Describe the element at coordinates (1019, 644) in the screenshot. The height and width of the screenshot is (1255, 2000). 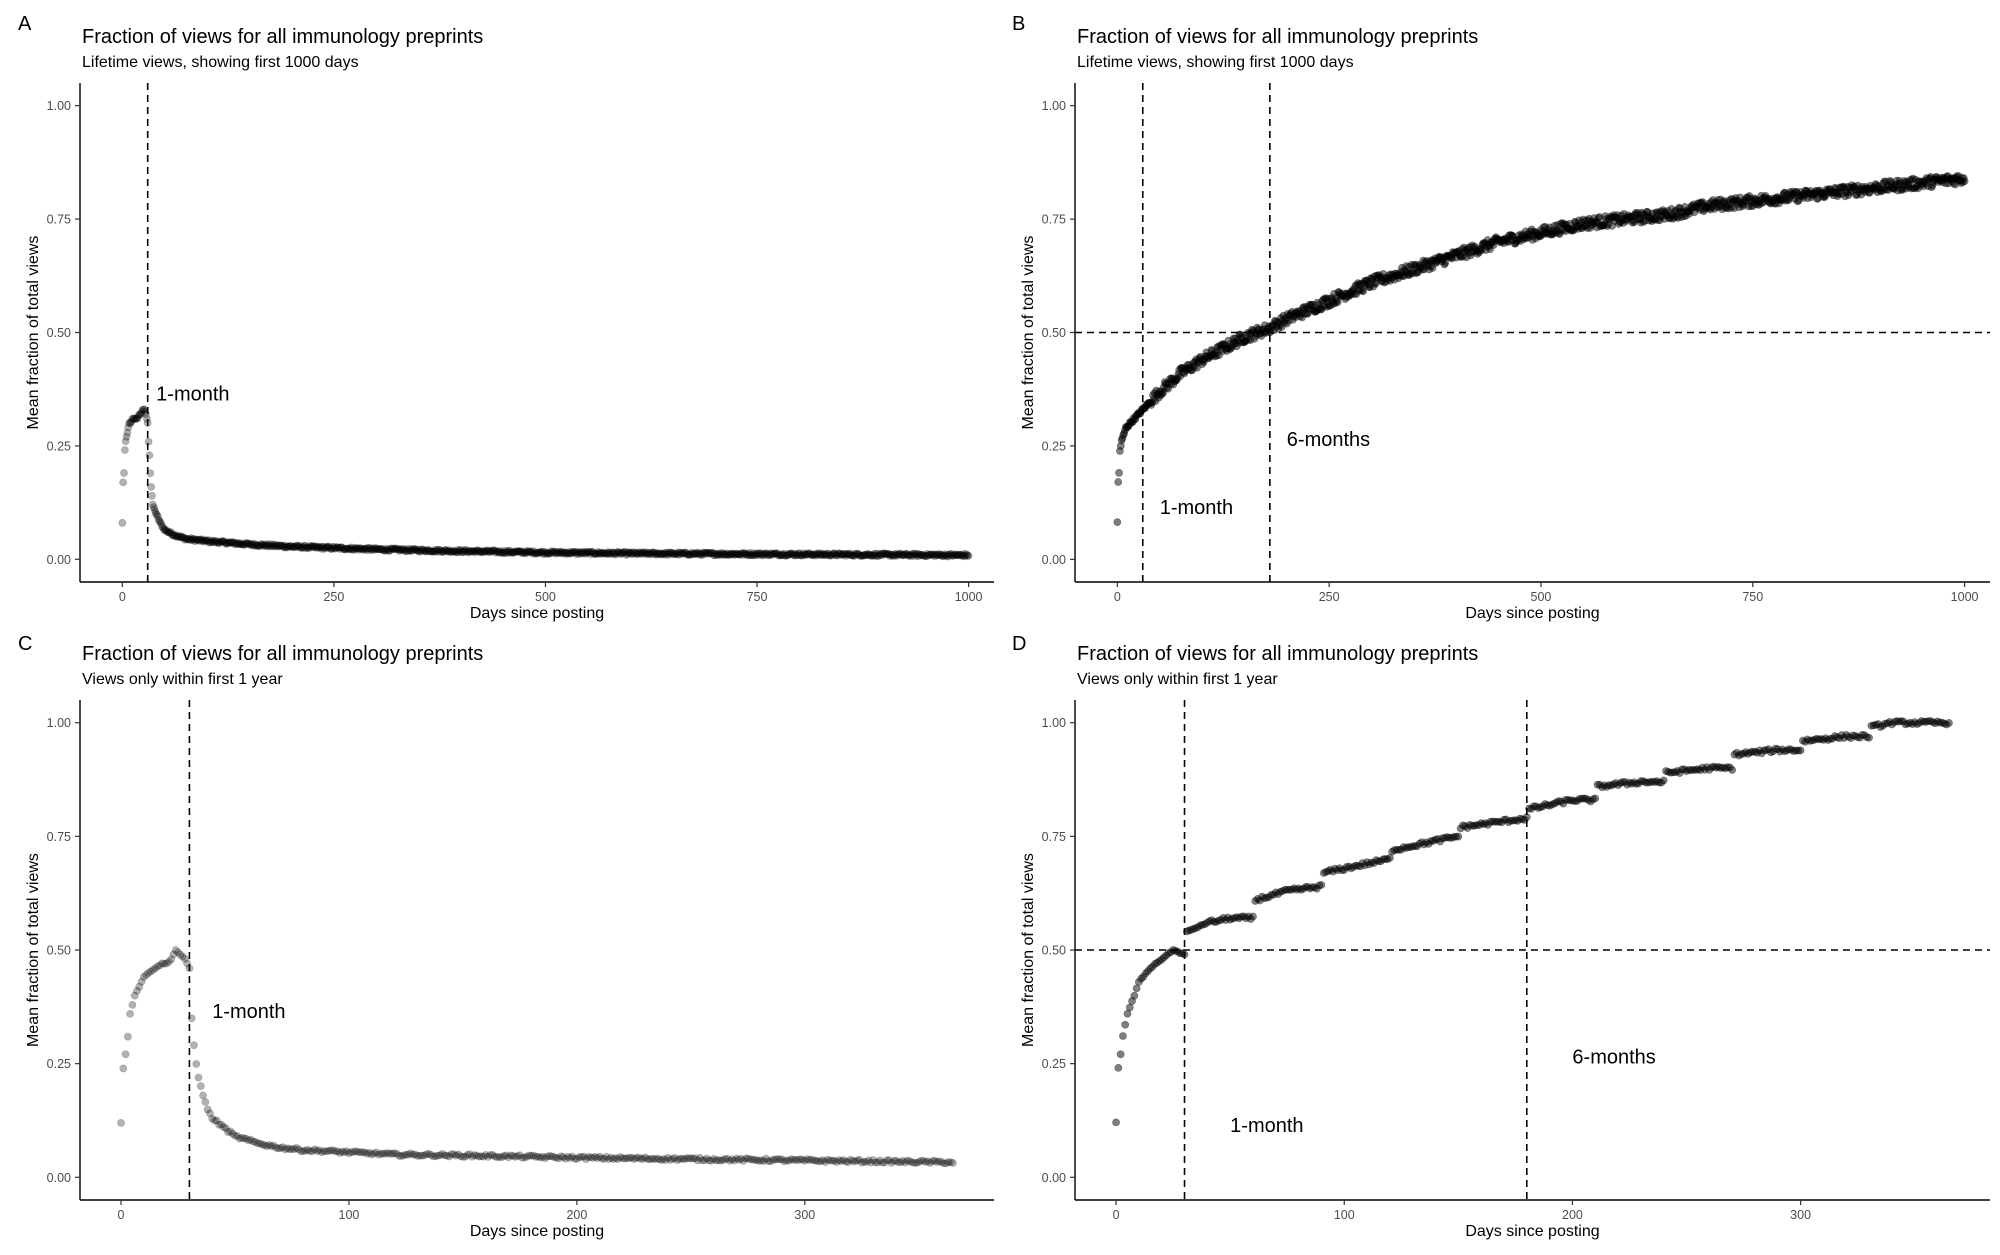
I see `panel-letter: D` at that location.